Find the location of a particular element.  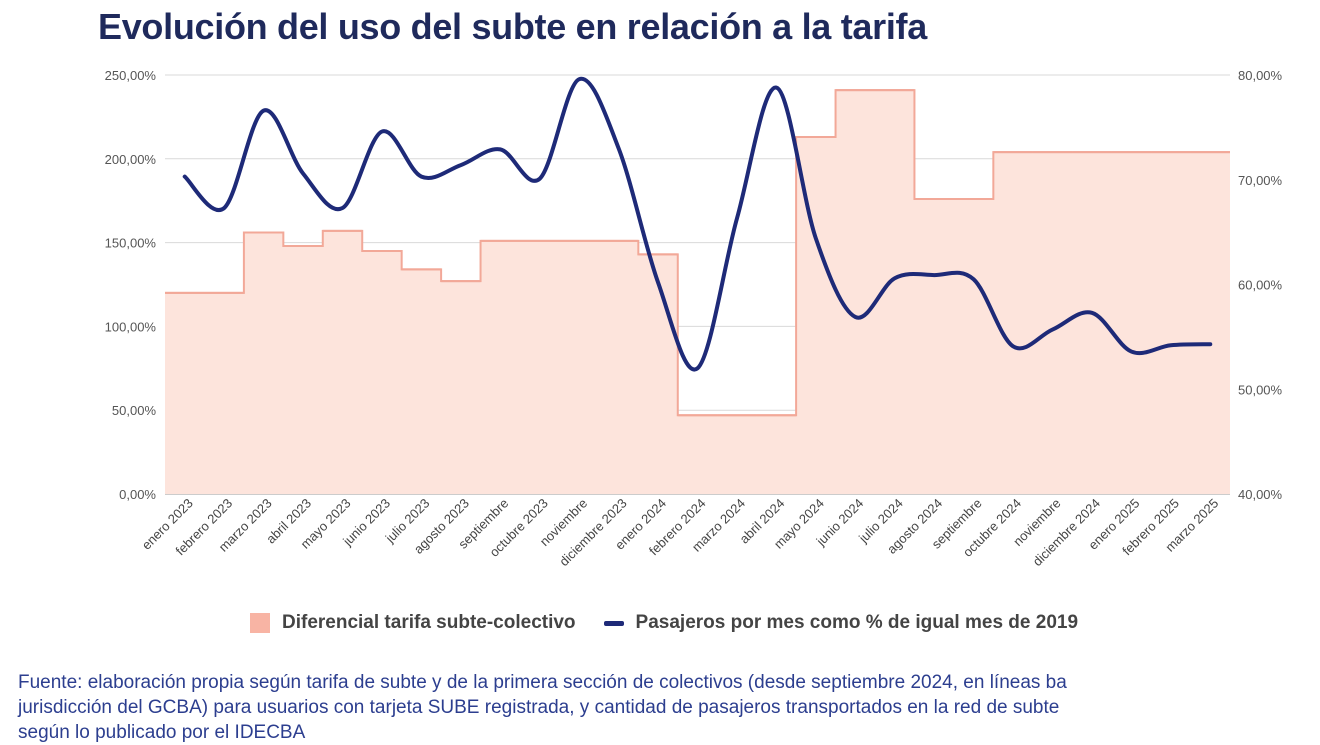

left-tick-label: 250,00% is located at coordinates (131, 75).